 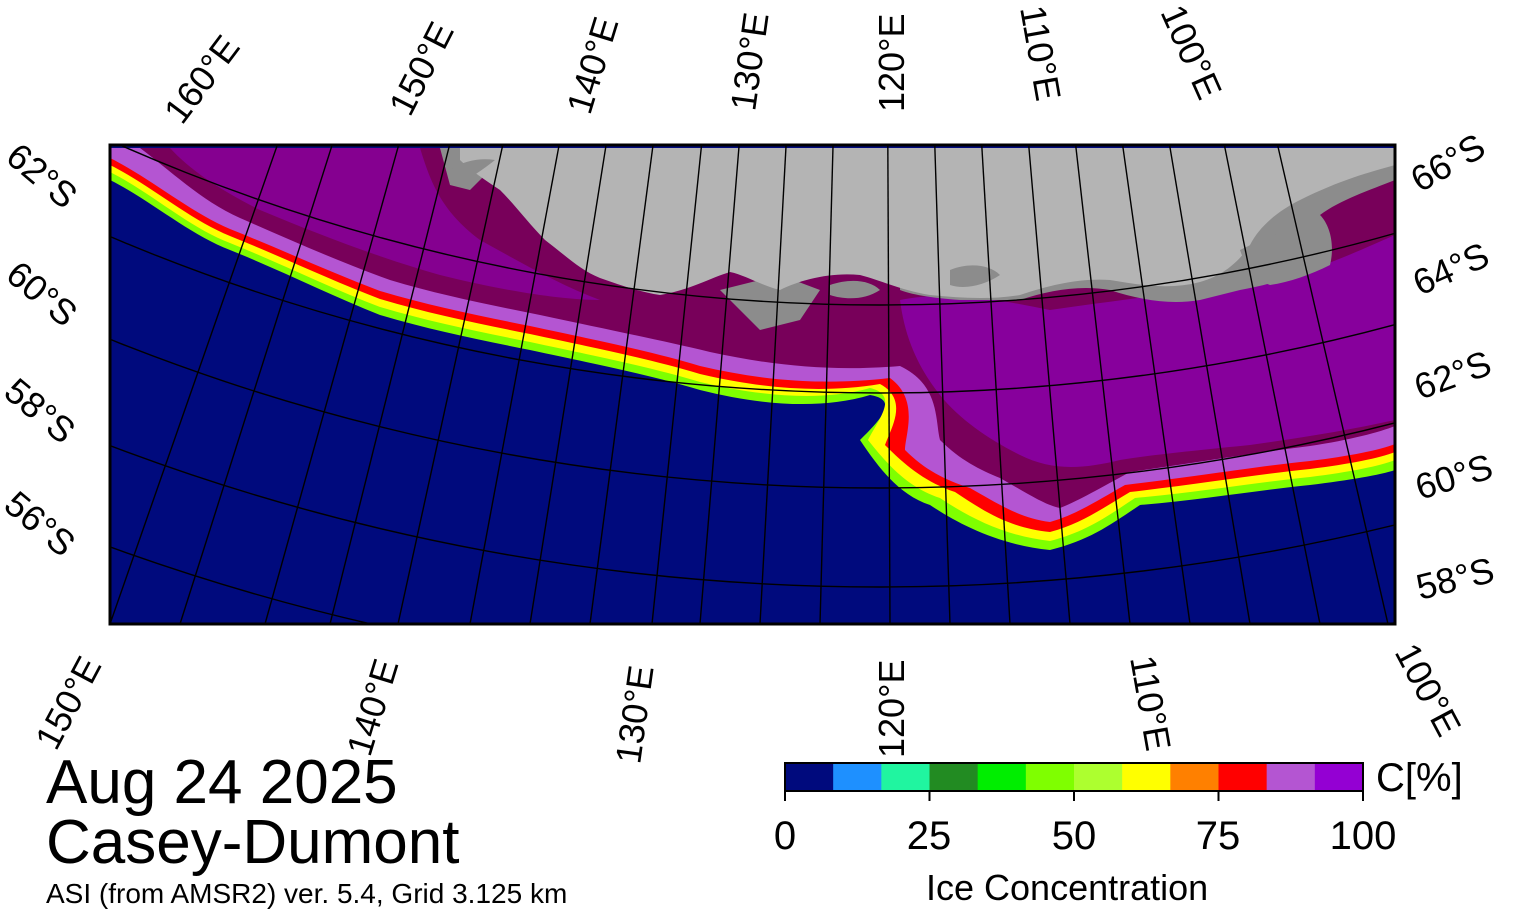 What do you see at coordinates (421, 68) in the screenshot?
I see `top-lon-label: 150°E` at bounding box center [421, 68].